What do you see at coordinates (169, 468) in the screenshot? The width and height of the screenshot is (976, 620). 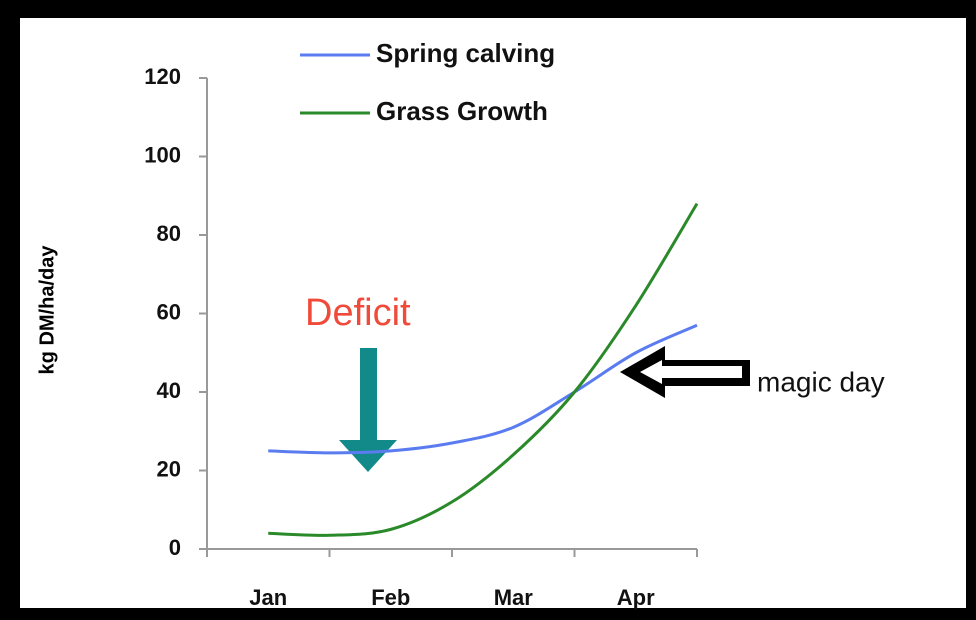 I see `y-tick-label: 20` at bounding box center [169, 468].